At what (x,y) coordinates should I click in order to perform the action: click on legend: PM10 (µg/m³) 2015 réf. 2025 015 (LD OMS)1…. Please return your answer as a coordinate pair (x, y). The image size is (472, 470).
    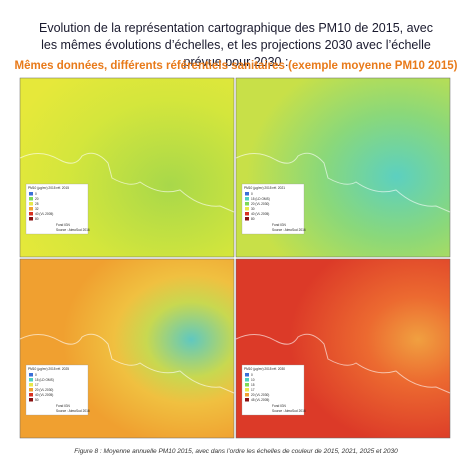
    Looking at the image, I should click on (57, 390).